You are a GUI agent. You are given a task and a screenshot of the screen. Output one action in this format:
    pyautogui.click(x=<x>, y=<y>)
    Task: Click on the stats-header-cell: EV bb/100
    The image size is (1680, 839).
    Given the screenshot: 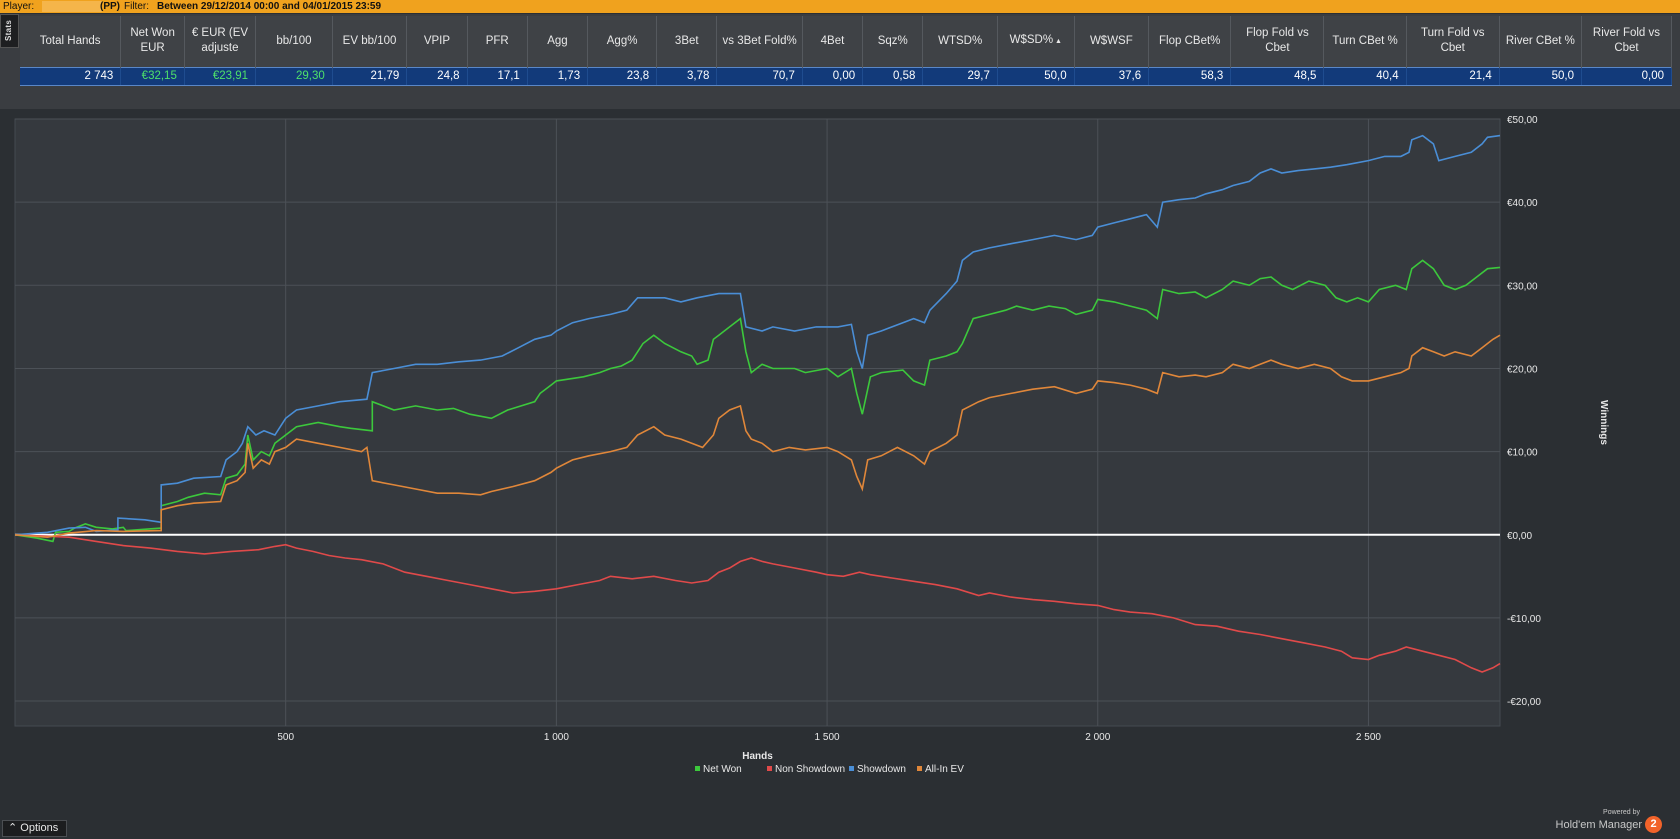 What is the action you would take?
    pyautogui.click(x=370, y=41)
    